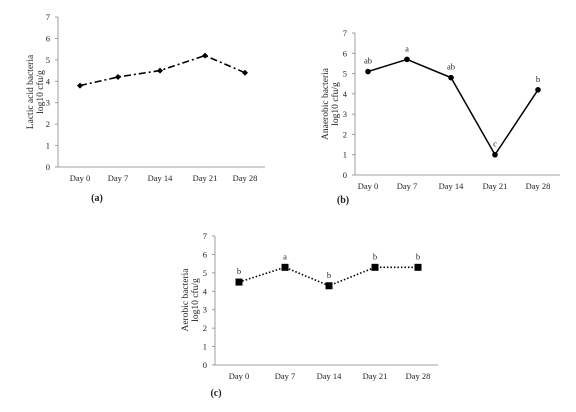 Image resolution: width=576 pixels, height=412 pixels. I want to click on panel-label: (c), so click(215, 393).